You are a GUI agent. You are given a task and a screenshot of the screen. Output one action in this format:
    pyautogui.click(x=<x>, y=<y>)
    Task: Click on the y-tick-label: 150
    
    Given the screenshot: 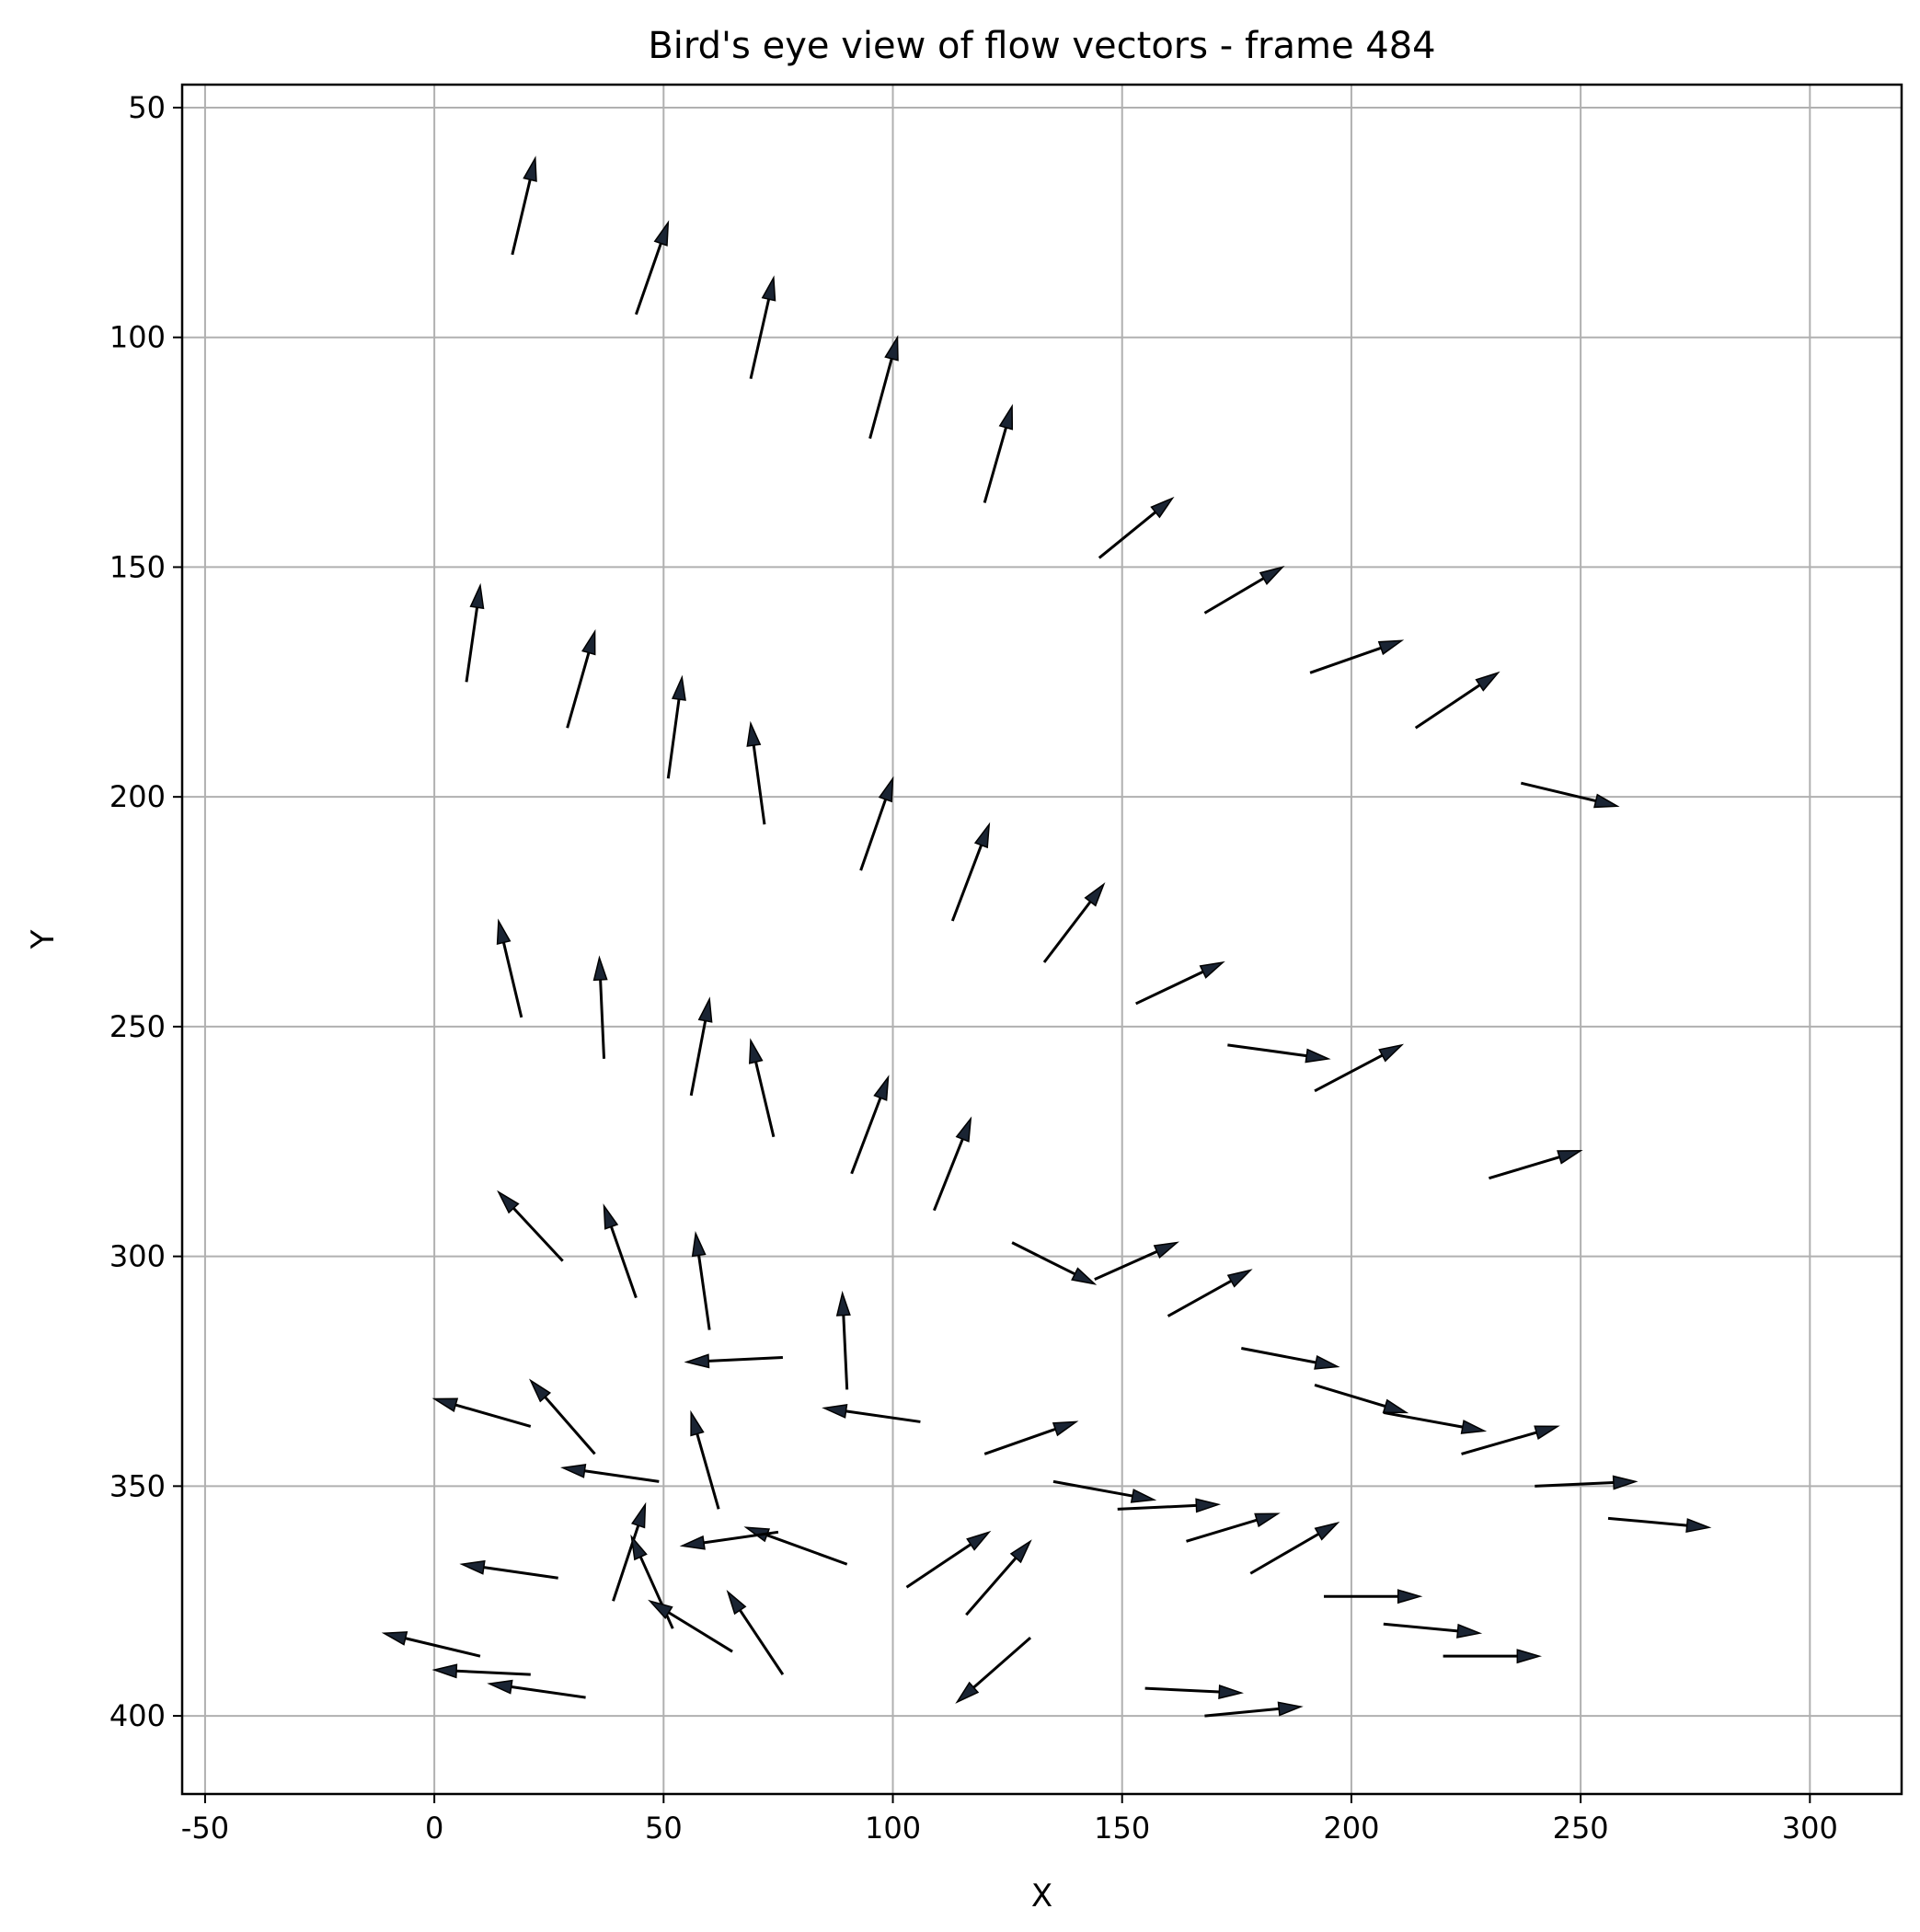 What is the action you would take?
    pyautogui.click(x=137, y=566)
    